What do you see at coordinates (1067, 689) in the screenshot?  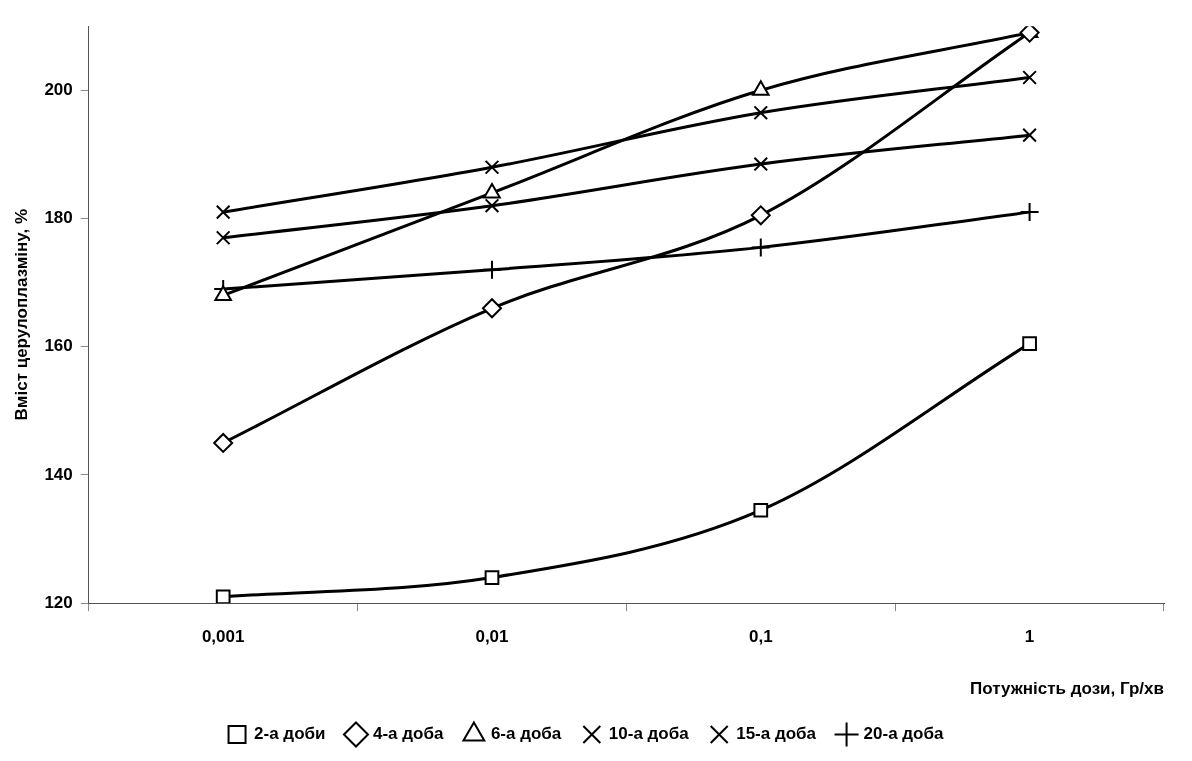 I see `x-axis-title: Потужність дози, Гр/хв` at bounding box center [1067, 689].